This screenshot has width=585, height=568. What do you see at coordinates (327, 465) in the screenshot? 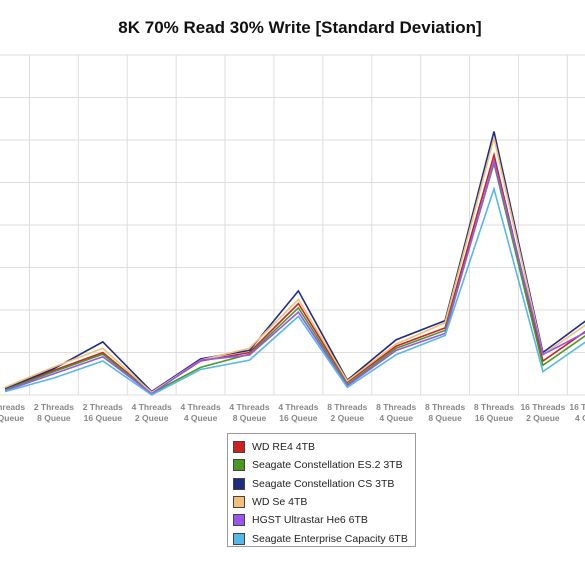
I see `legend-label: Seagate Constellation ES.2 3TB` at bounding box center [327, 465].